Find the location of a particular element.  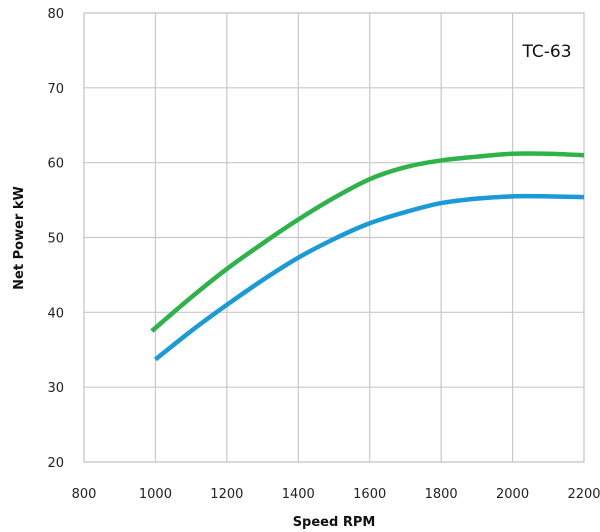

y-tick-label: 30 is located at coordinates (55, 388).